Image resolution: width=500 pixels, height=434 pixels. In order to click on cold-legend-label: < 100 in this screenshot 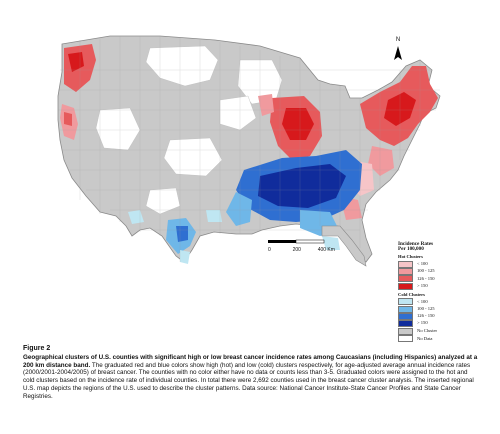, I will do `click(422, 301)`.